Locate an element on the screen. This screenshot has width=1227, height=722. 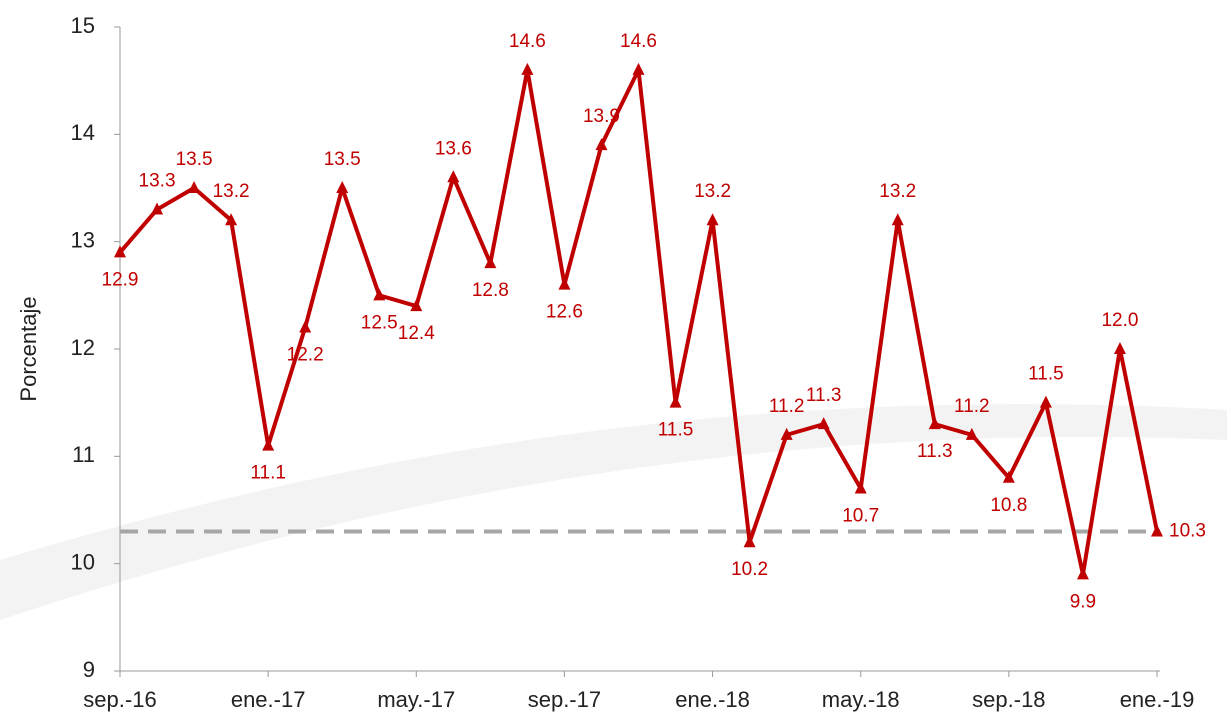
y-tick-label: 15 is located at coordinates (83, 25).